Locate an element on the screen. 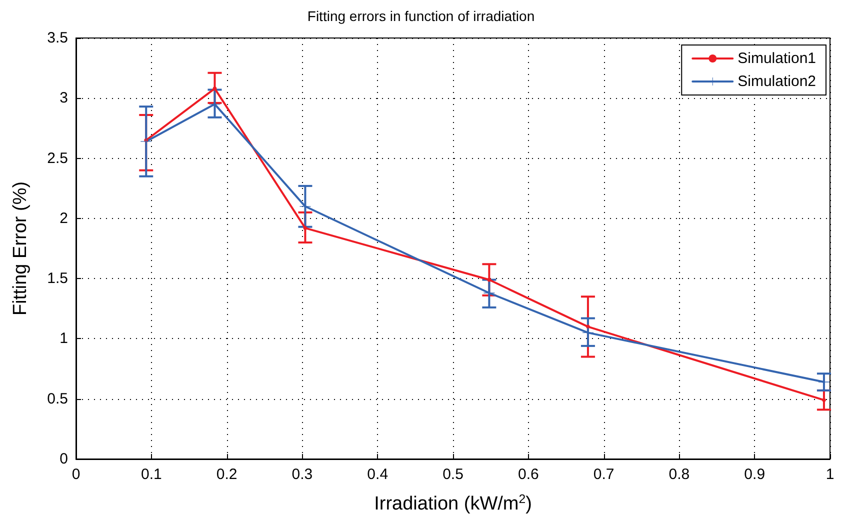 Image resolution: width=842 pixels, height=524 pixels. x-tick-label: 0 is located at coordinates (76, 474).